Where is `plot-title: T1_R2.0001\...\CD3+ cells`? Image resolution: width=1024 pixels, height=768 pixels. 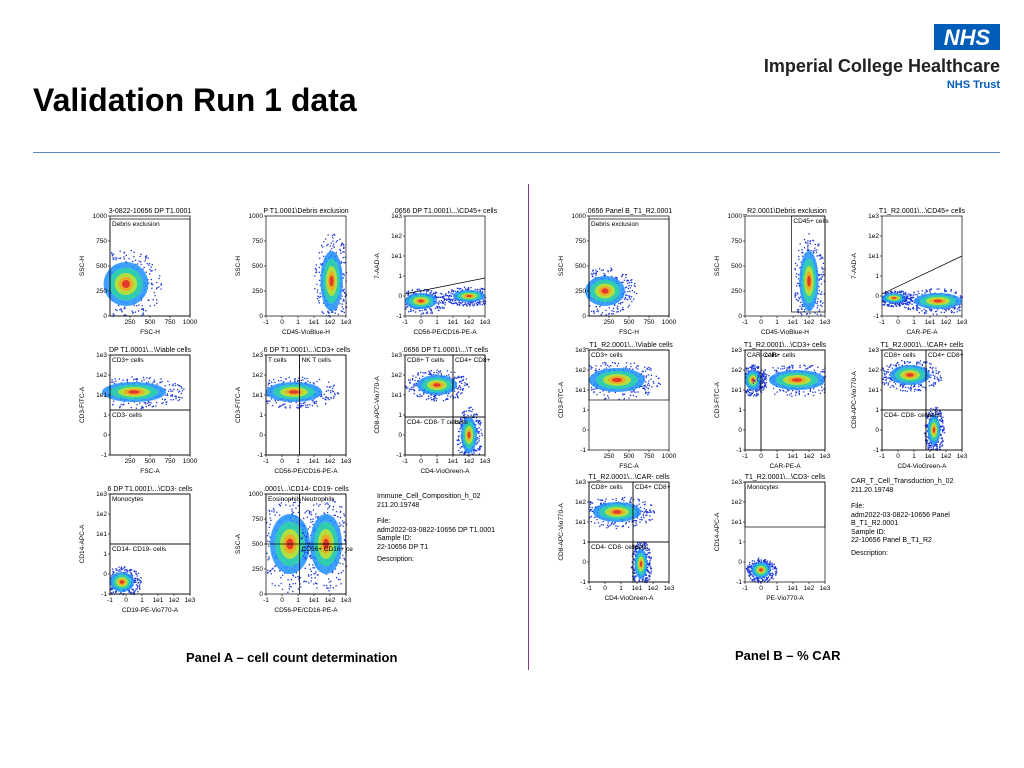
plot-title: T1_R2.0001\...\CD3+ cells is located at coordinates (785, 345).